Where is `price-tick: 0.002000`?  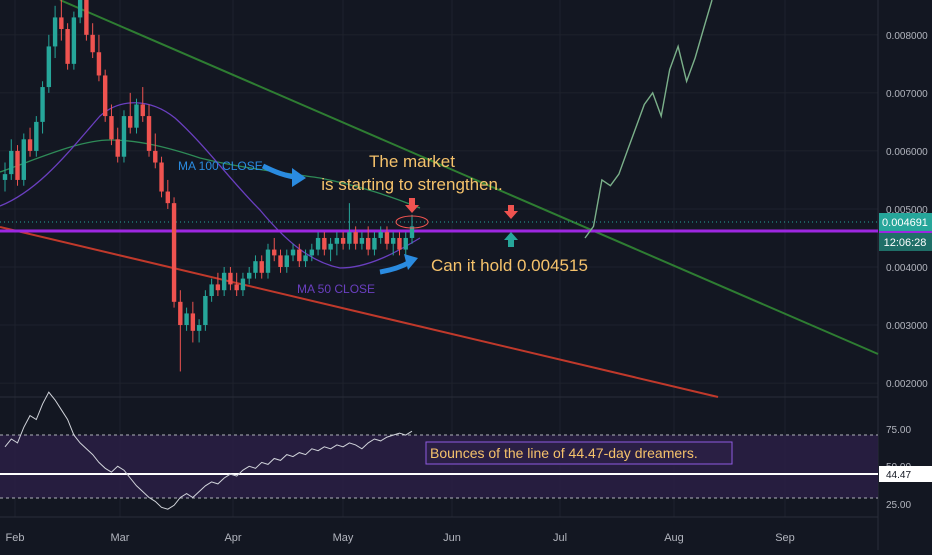
price-tick: 0.002000 is located at coordinates (907, 384).